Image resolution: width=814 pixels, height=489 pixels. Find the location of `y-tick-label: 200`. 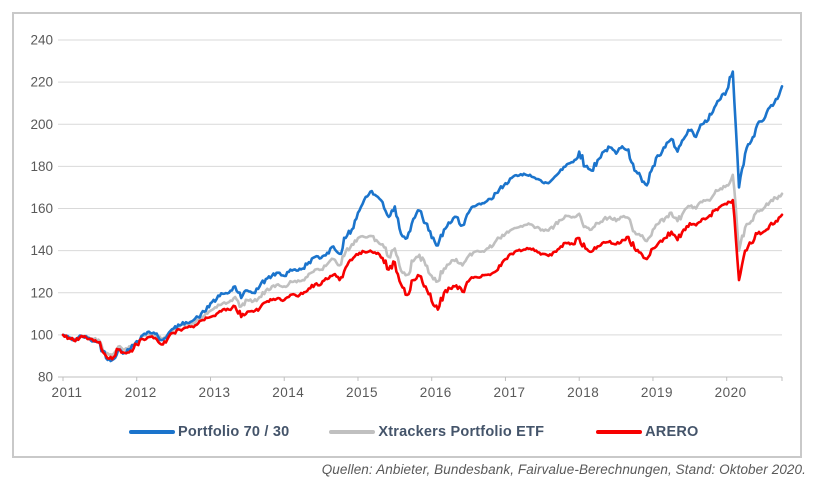

y-tick-label: 200 is located at coordinates (41, 124).